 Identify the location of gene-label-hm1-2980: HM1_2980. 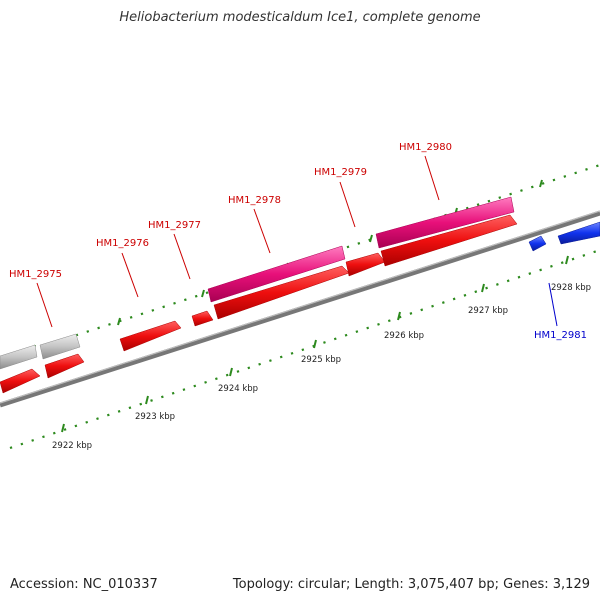
(425, 147).